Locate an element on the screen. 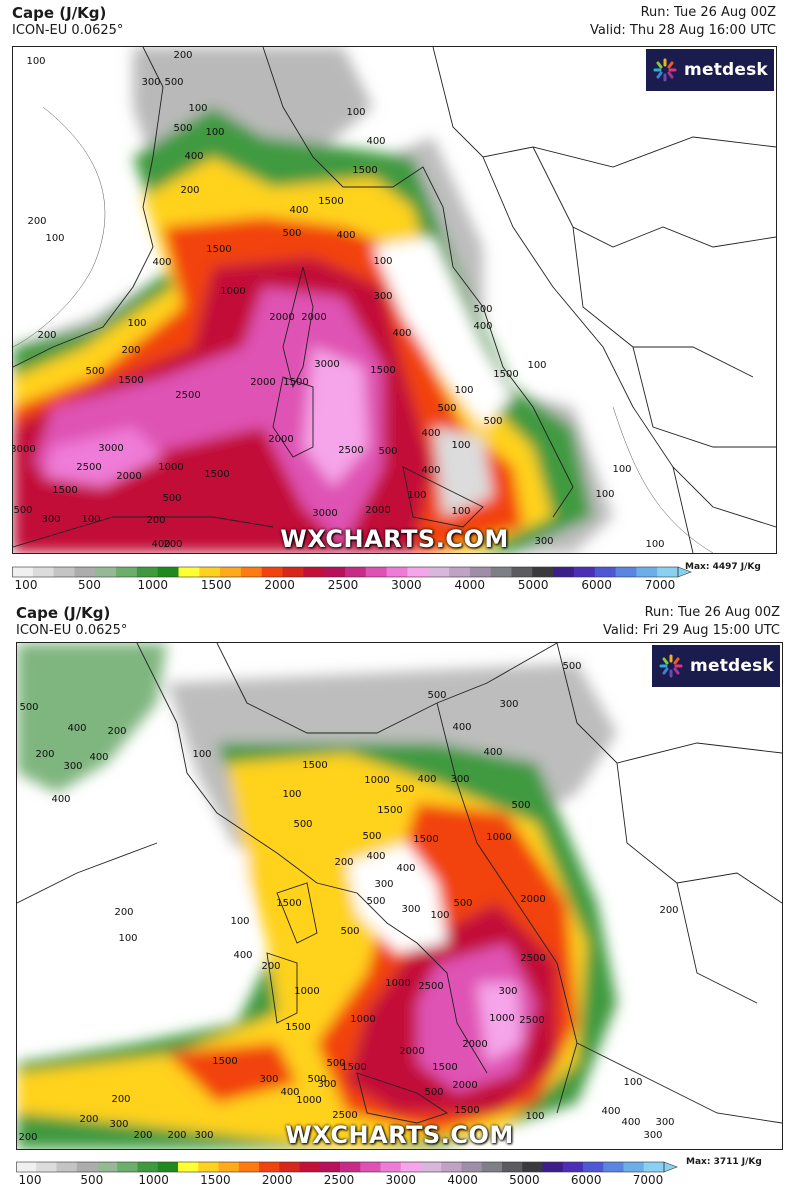 The width and height of the screenshot is (788, 1201). contour-label: 3000 is located at coordinates (24, 449).